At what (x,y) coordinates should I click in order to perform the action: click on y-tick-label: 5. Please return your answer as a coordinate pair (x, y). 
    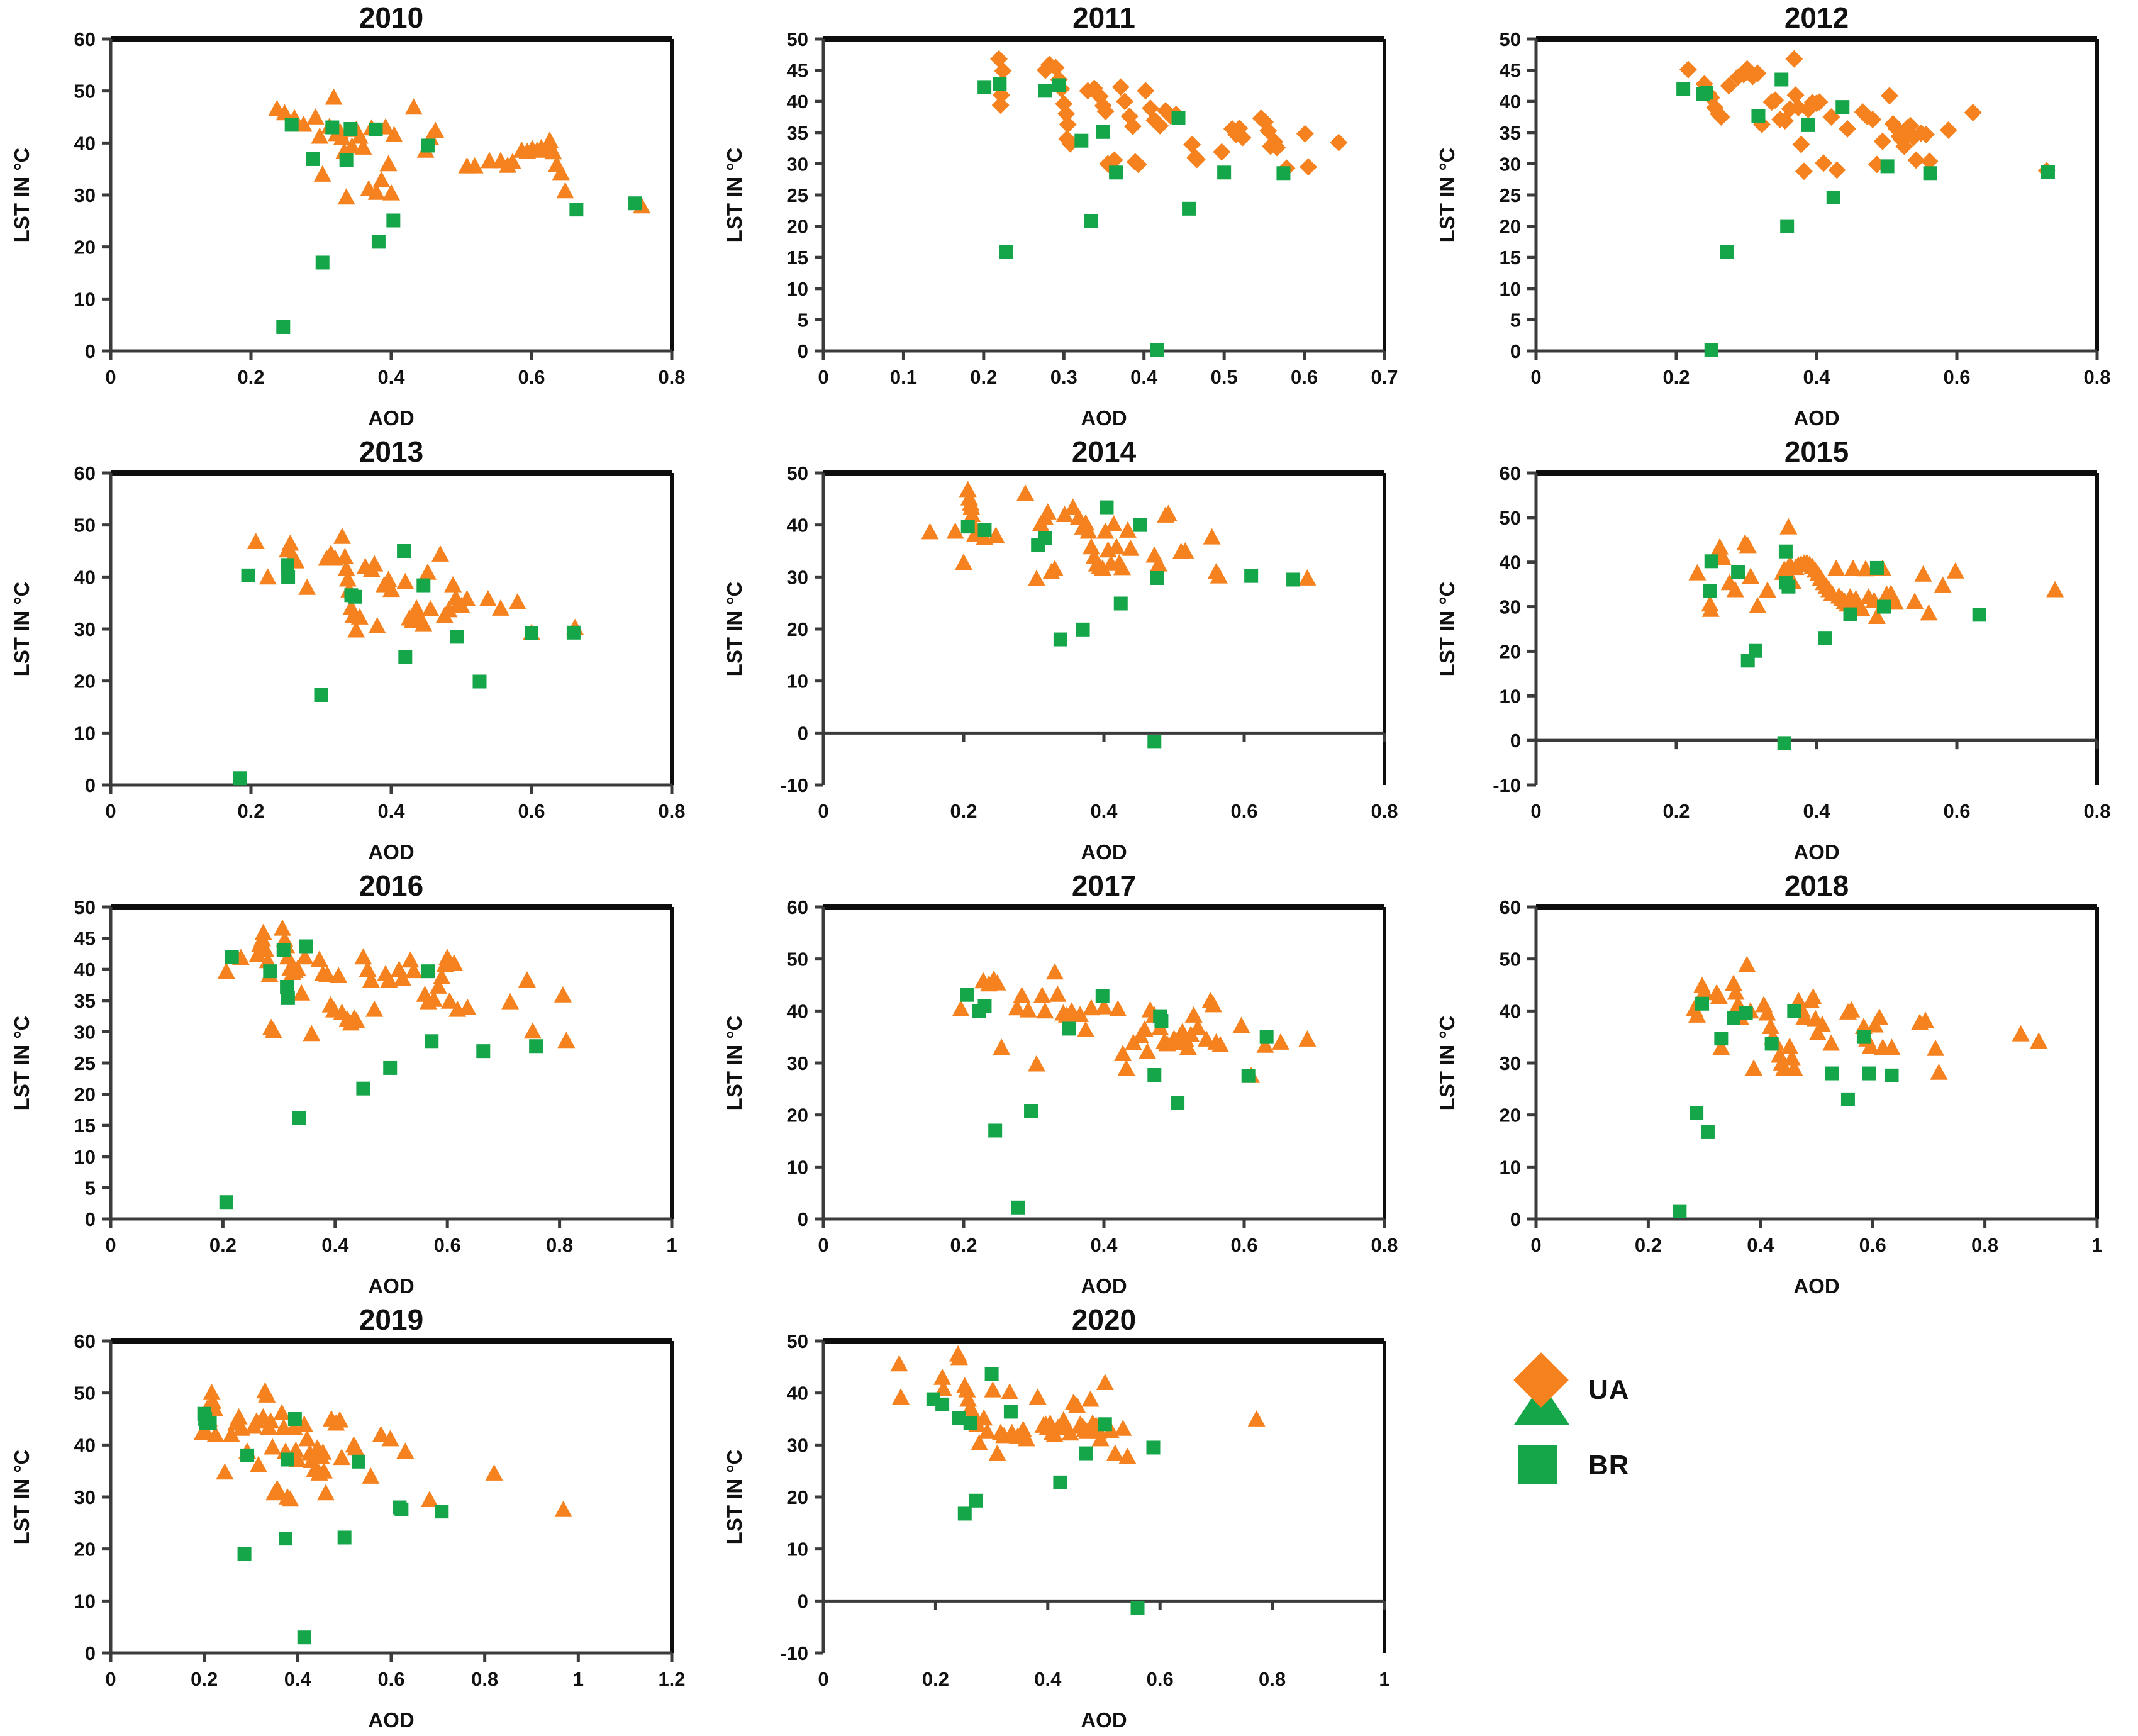
    Looking at the image, I should click on (90, 1188).